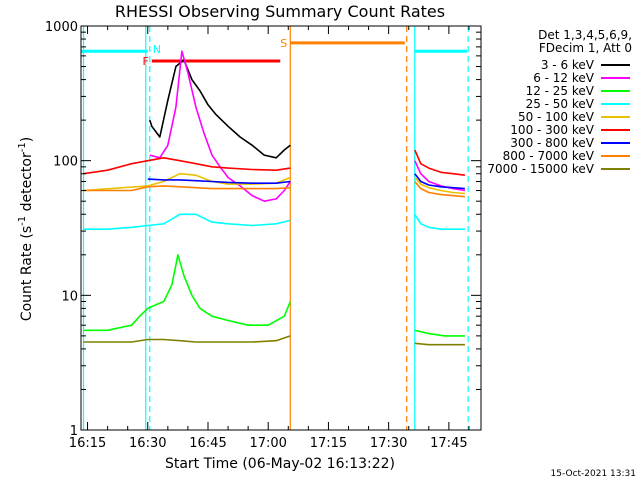 The width and height of the screenshot is (640, 480). I want to click on x-tick-label-4: 17:15, so click(328, 443).